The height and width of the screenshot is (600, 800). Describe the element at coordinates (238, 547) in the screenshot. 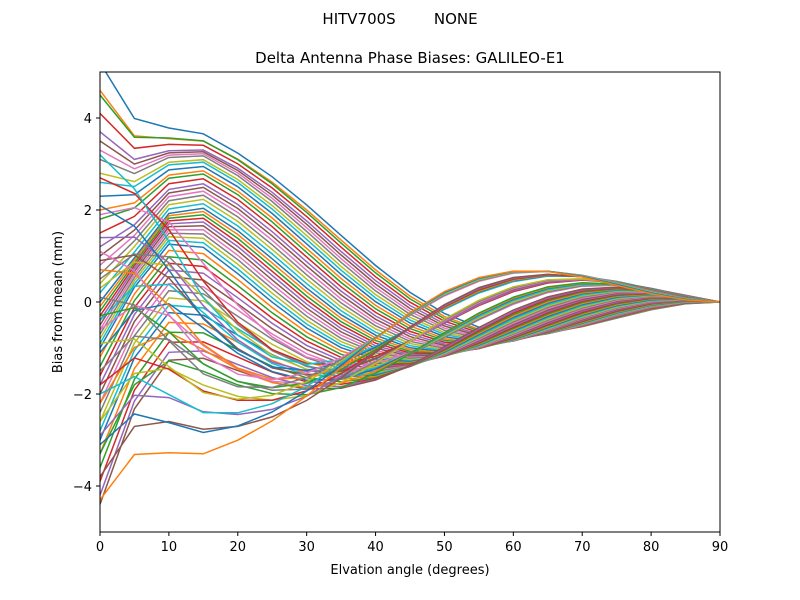

I see `x-tick-label: 20` at that location.